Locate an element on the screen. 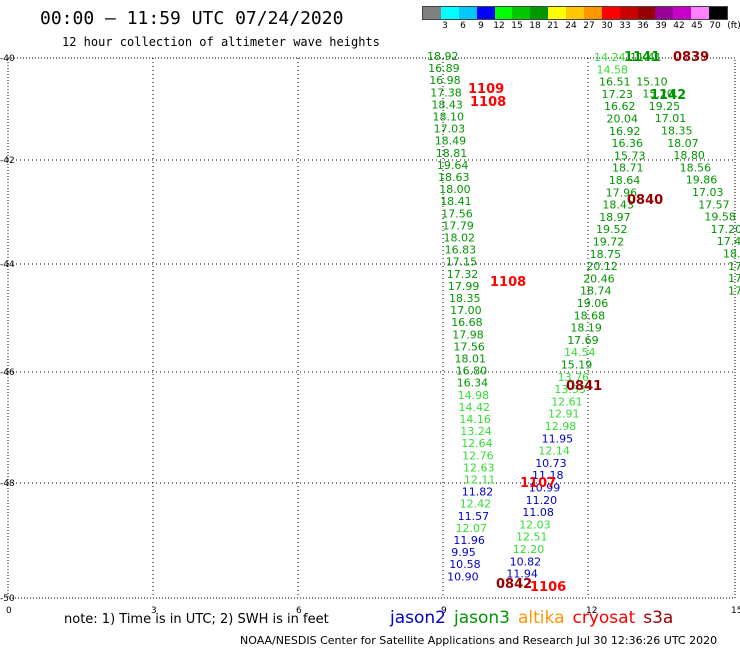 Image resolution: width=740 pixels, height=650 pixels. wave-height-label: 18.97 is located at coordinates (615, 217).